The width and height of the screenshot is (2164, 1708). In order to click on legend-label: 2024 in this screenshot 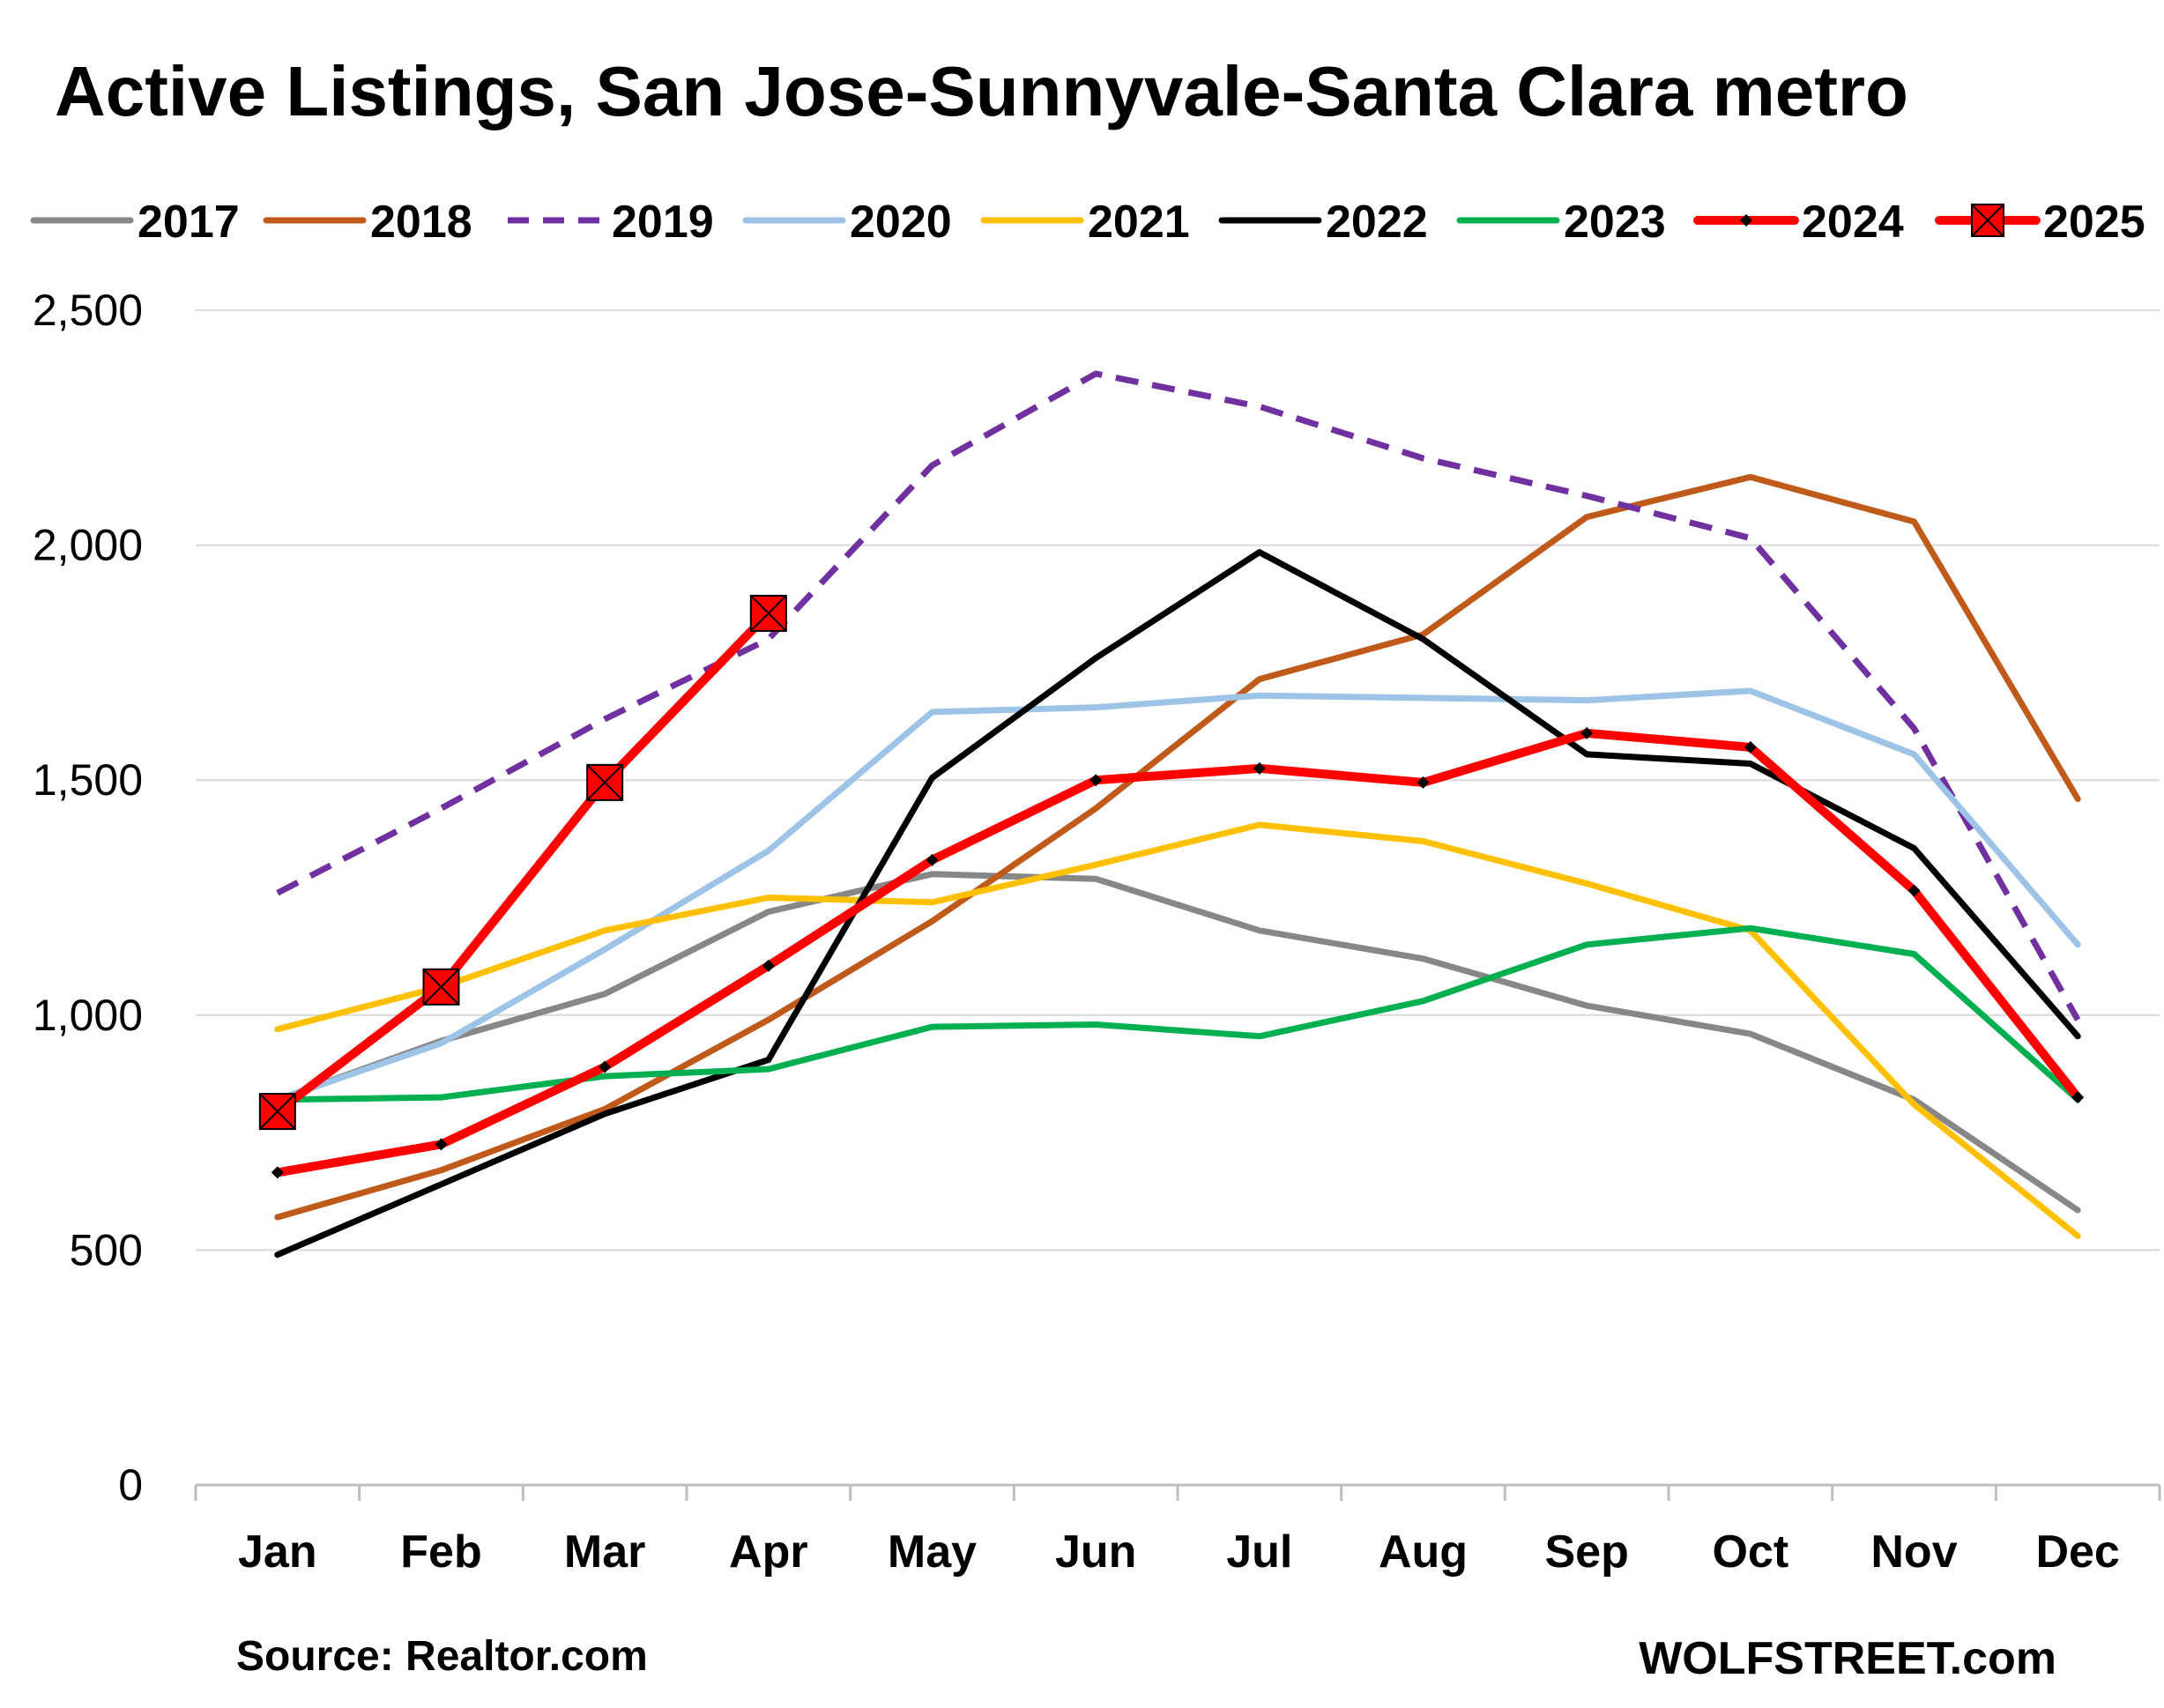, I will do `click(1853, 223)`.